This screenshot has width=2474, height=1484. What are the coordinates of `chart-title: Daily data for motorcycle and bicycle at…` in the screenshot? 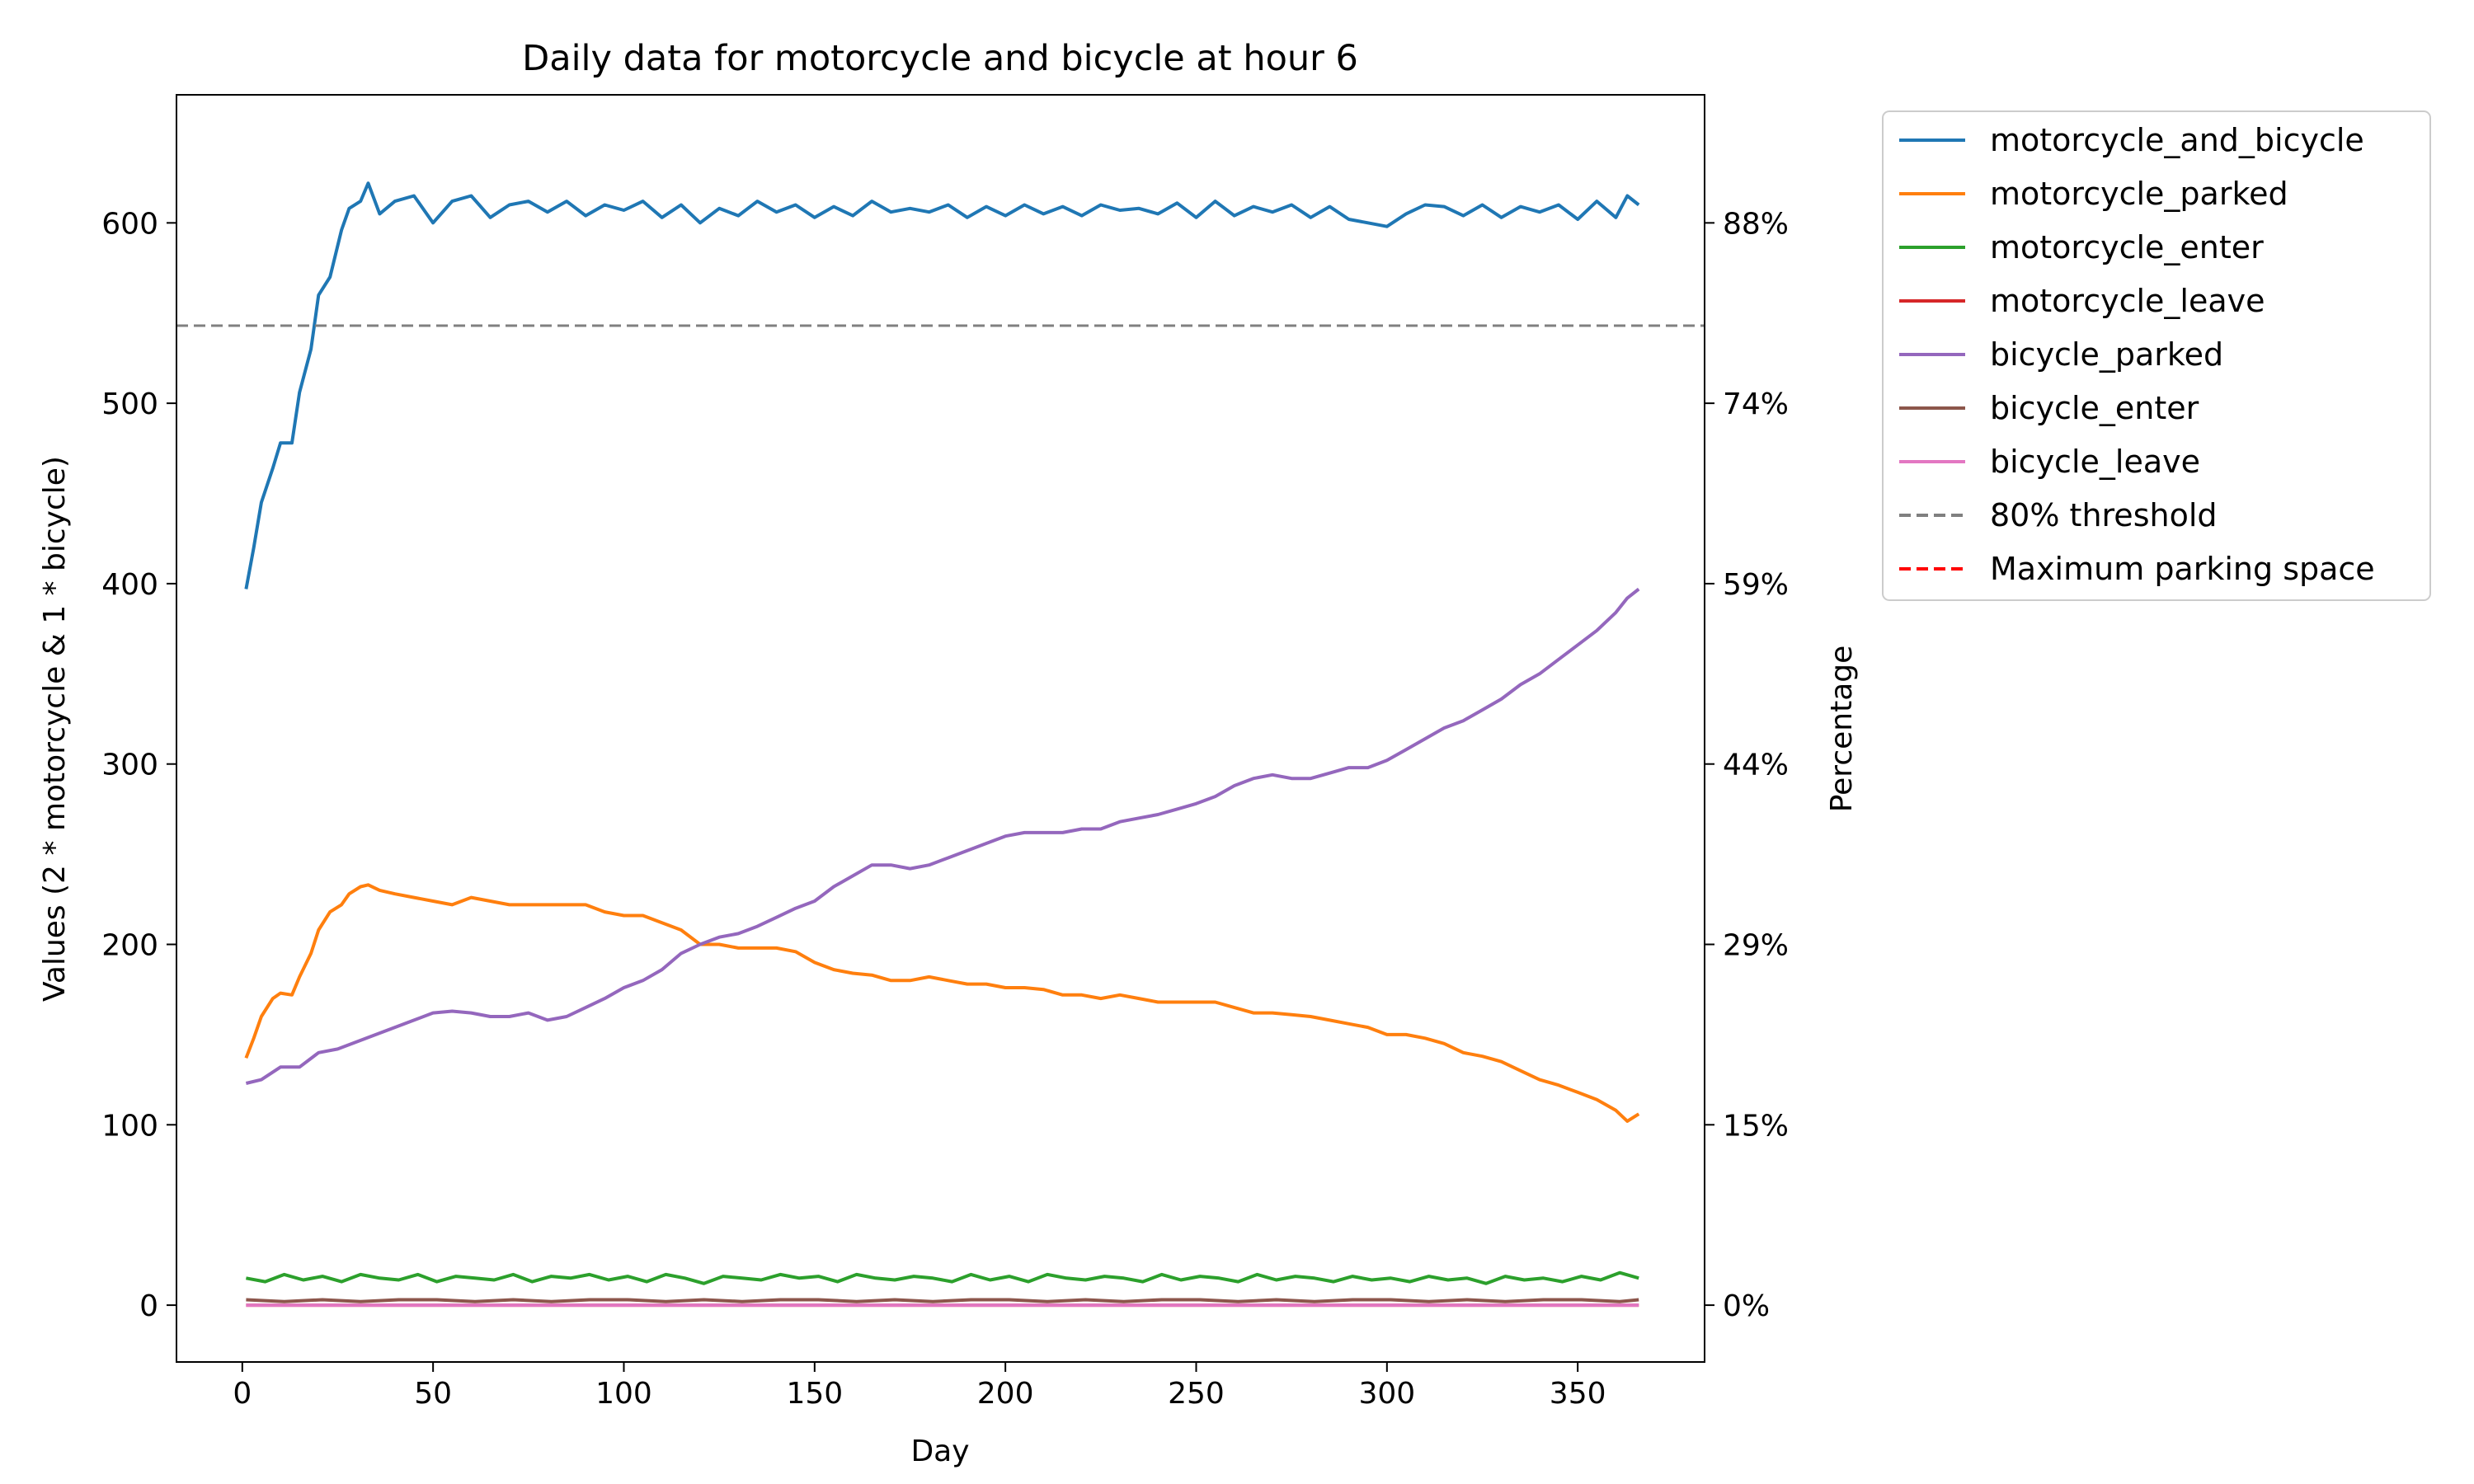 It's located at (940, 58).